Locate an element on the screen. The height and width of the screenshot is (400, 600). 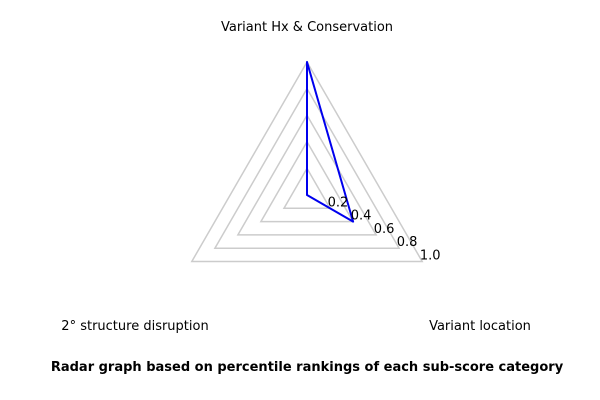
axis-label-variant-location: Variant location is located at coordinates (480, 326).